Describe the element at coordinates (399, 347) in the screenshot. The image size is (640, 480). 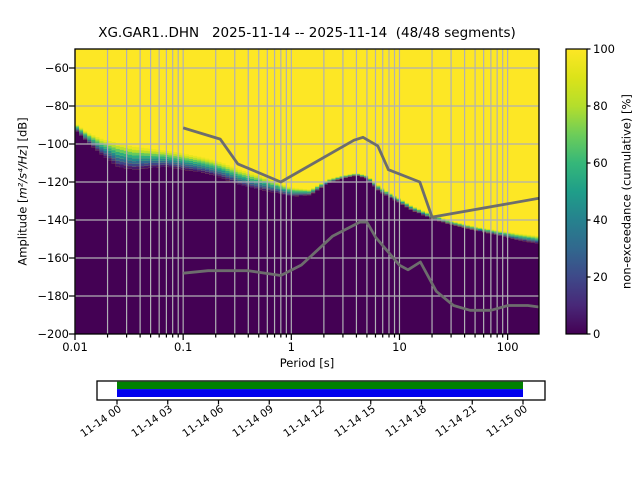
I see `x-tick-label: 10` at that location.